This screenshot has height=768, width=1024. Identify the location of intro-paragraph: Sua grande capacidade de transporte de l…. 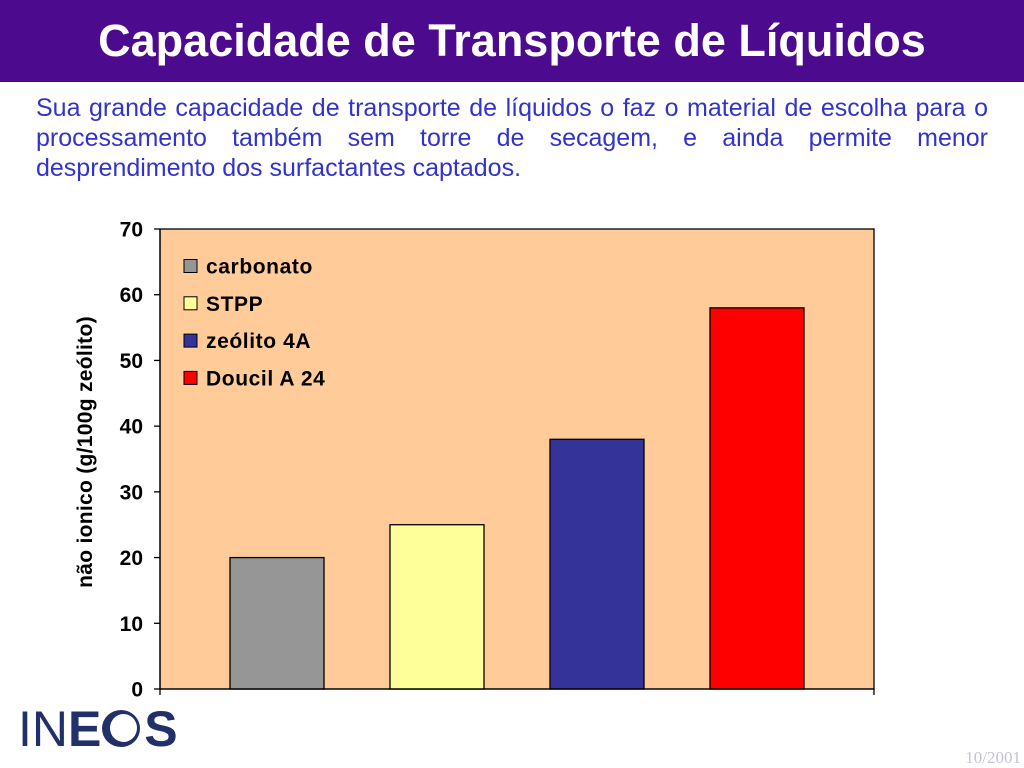
(512, 138).